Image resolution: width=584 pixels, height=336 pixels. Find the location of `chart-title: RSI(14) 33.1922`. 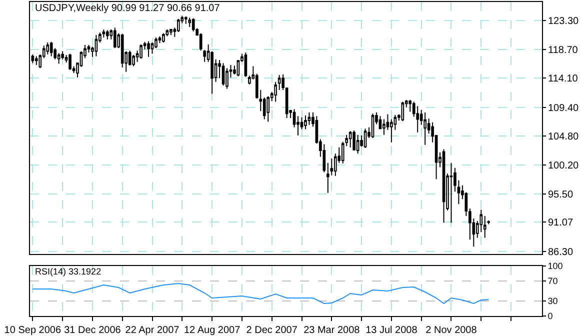

chart-title: RSI(14) 33.1922 is located at coordinates (68, 271).